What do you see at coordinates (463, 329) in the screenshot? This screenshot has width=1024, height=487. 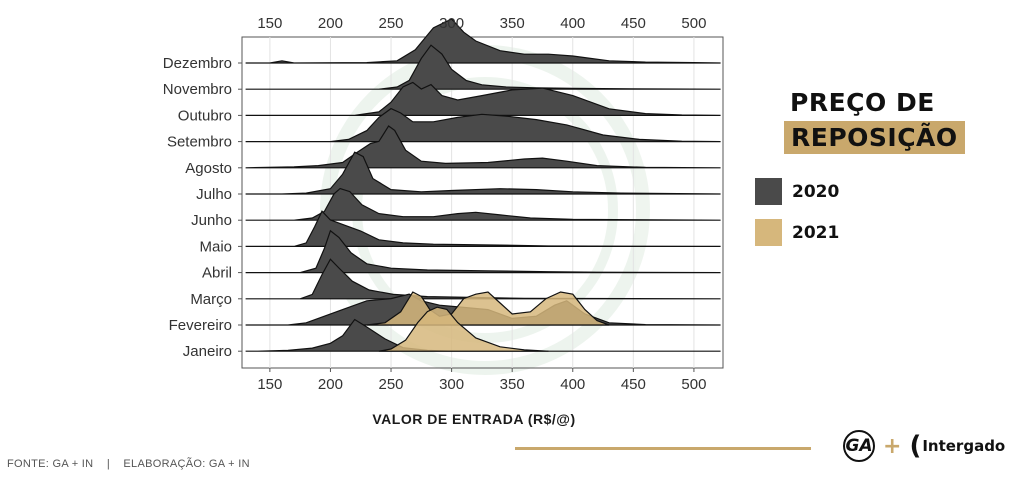 I see `density-ridge-2021-janeiro` at bounding box center [463, 329].